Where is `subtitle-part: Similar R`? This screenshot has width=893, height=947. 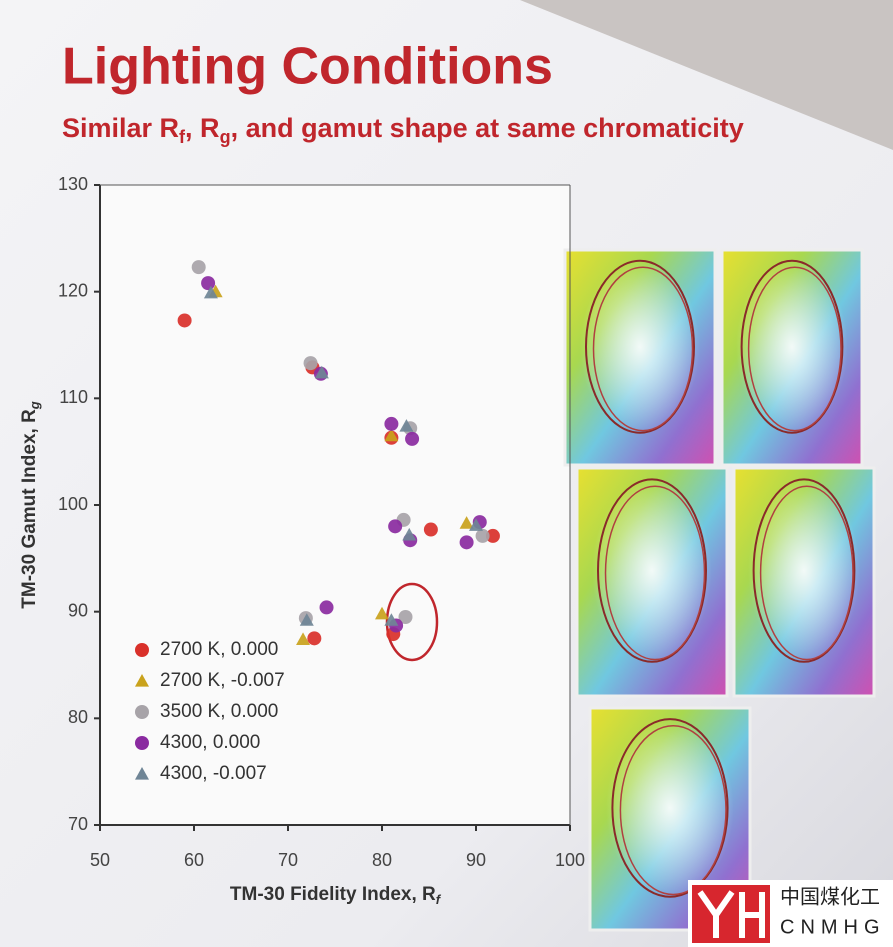 subtitle-part: Similar R is located at coordinates (120, 128).